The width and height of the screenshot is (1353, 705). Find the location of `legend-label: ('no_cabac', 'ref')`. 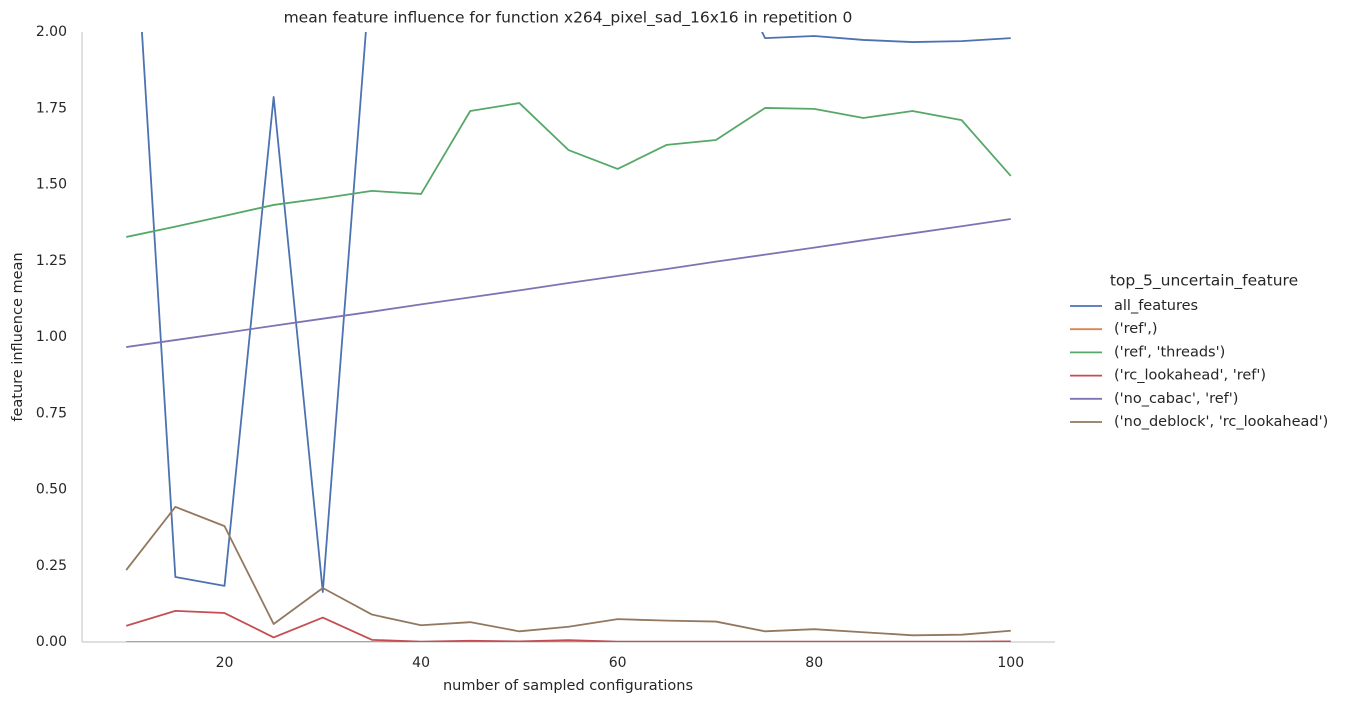

legend-label: ('no_cabac', 'ref') is located at coordinates (1176, 399).